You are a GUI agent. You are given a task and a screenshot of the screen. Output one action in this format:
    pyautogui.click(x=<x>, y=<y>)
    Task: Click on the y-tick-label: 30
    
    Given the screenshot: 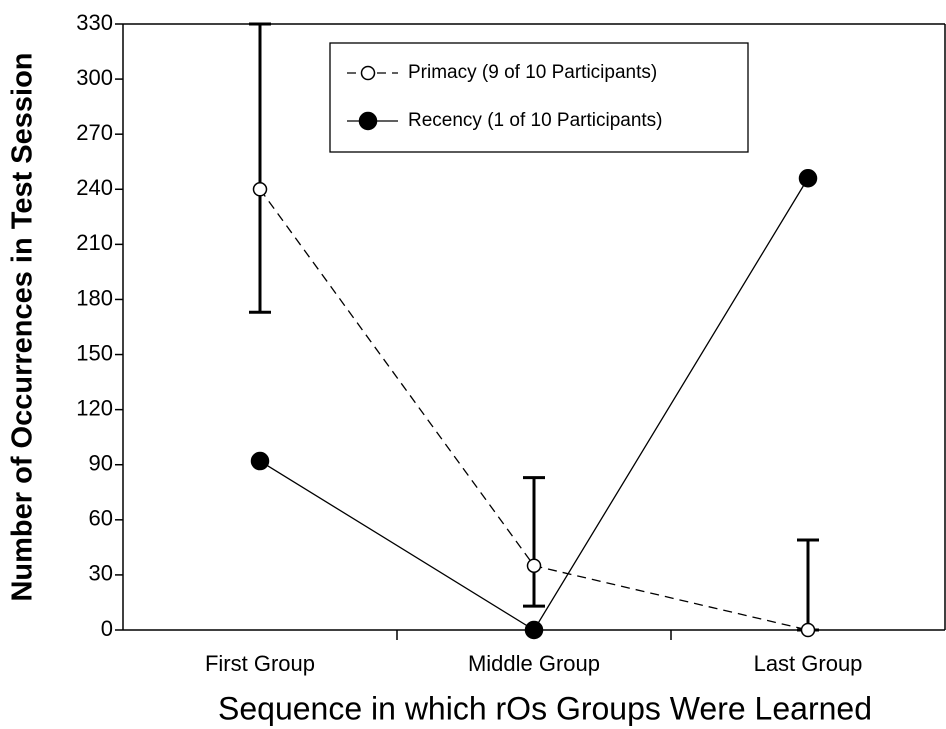 What is the action you would take?
    pyautogui.click(x=101, y=573)
    